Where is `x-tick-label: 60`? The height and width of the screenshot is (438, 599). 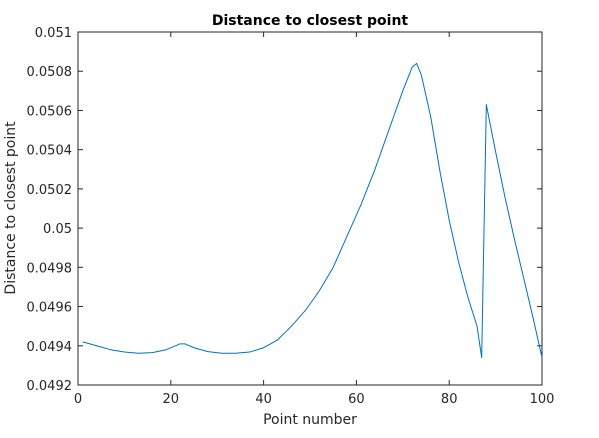 x-tick-label: 60 is located at coordinates (356, 399).